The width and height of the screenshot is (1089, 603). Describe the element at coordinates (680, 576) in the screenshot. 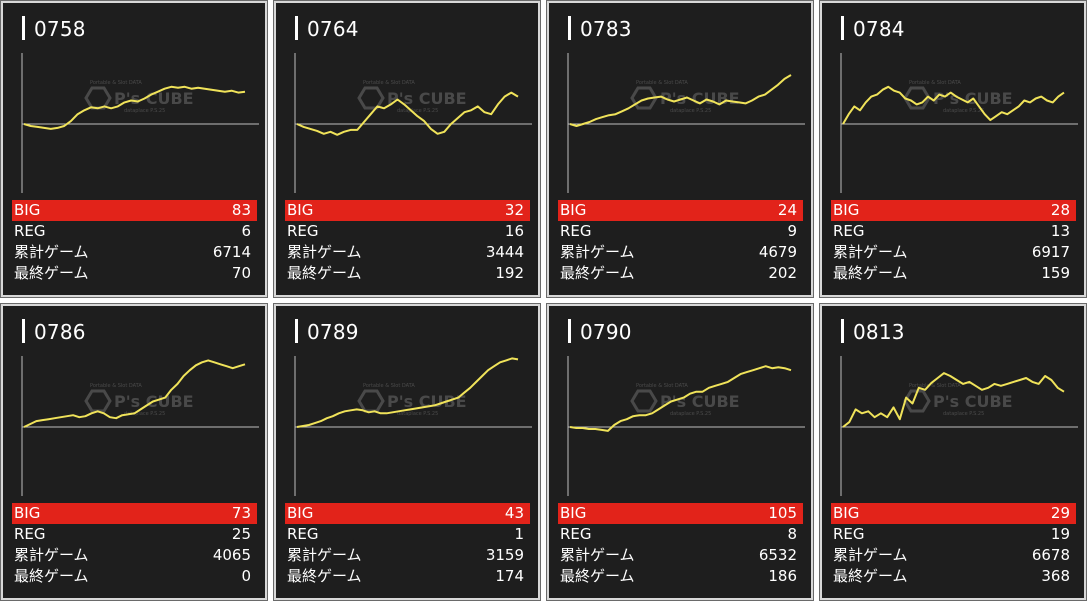

I see `last-games-row: 最終ゲーム 186` at that location.